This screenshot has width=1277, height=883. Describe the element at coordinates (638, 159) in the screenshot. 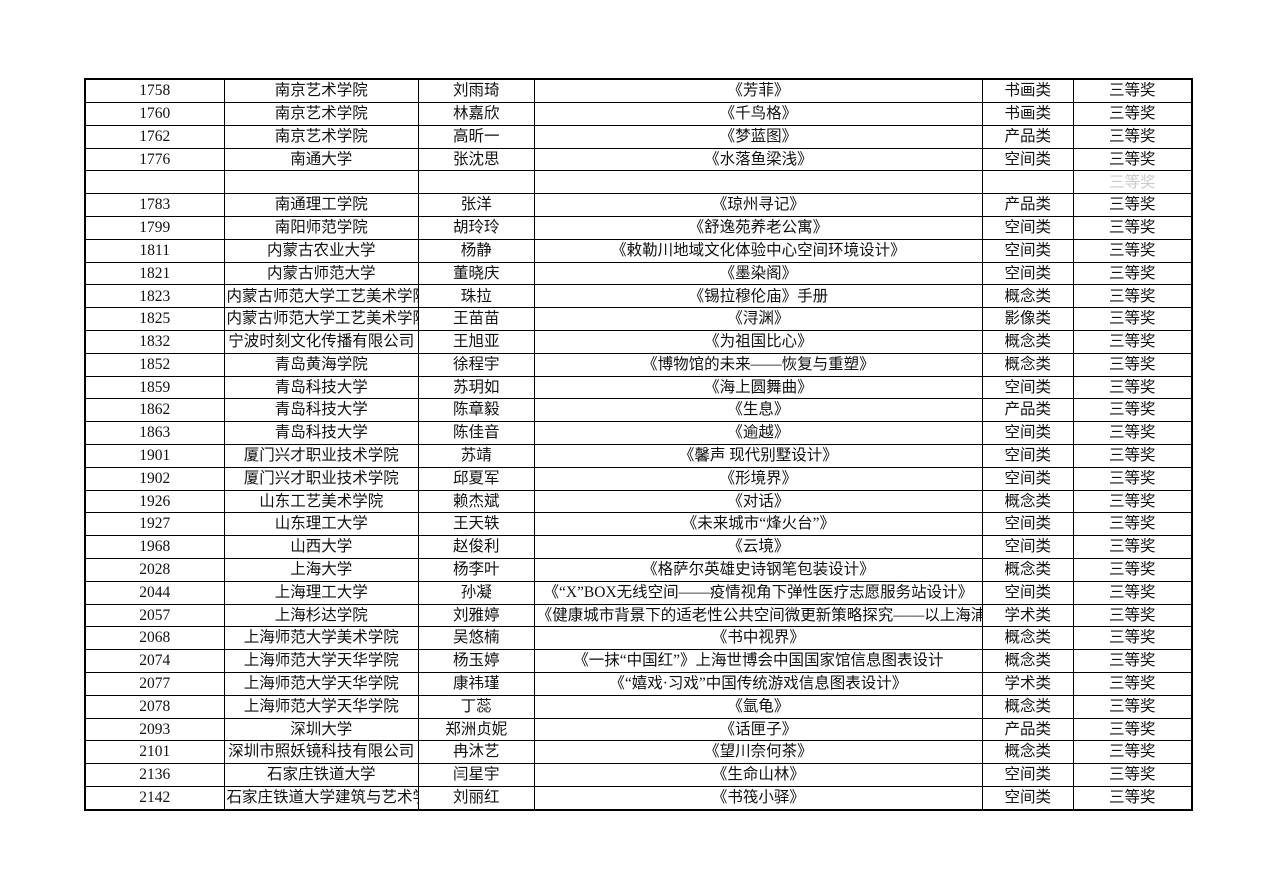

I see `table-row: 1776 南通大学 张沈思 《水落鱼梁浅》 空间类 三等奖` at that location.